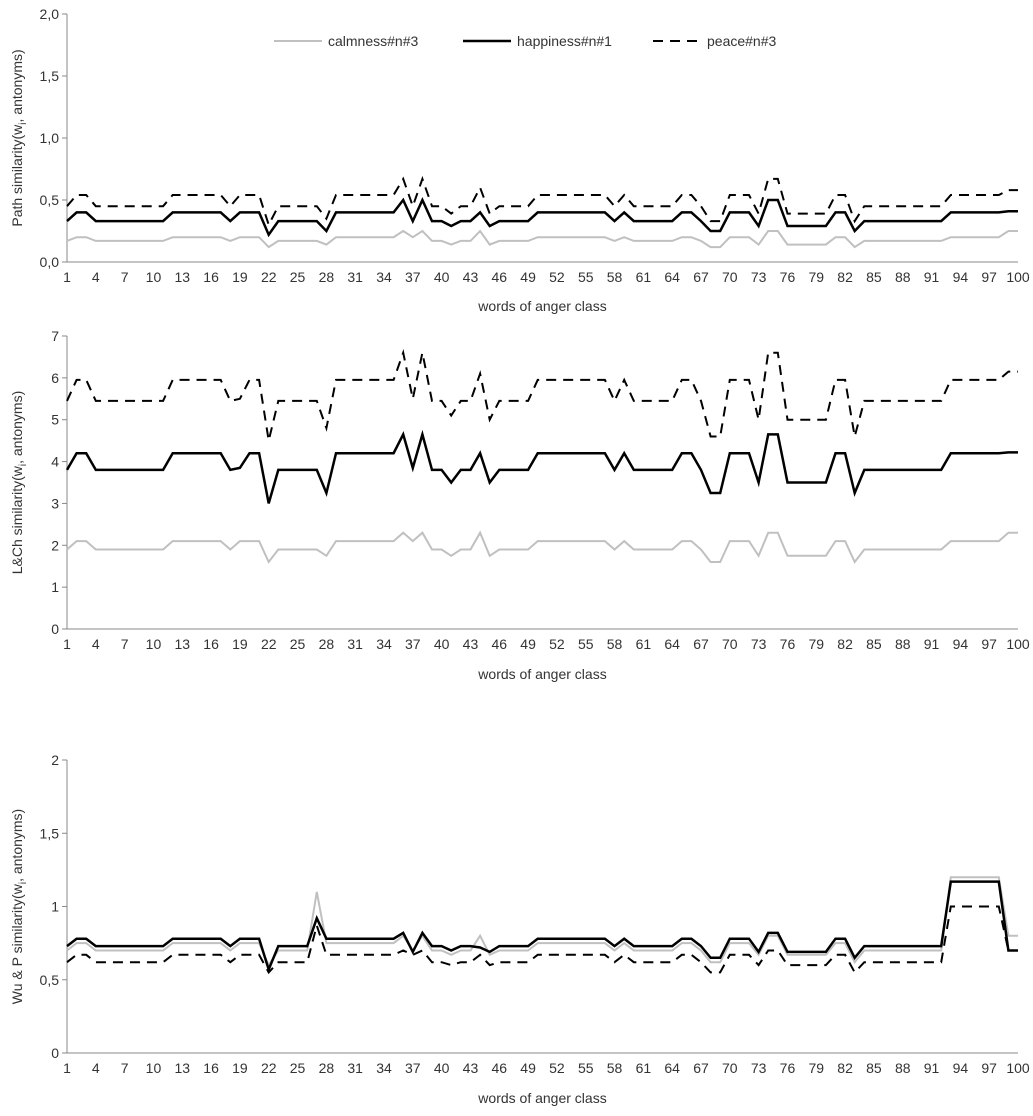  I want to click on y-axis-title-part: Wu & P similarity(w, so click(17, 943).